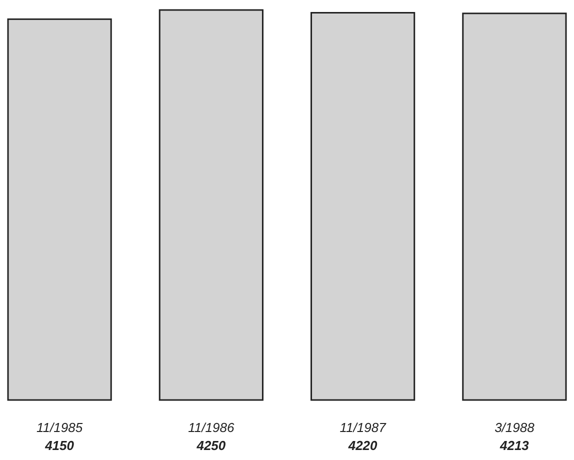 This screenshot has width=574, height=460. Describe the element at coordinates (211, 427) in the screenshot. I see `x-tick-label: 11/1986` at that location.